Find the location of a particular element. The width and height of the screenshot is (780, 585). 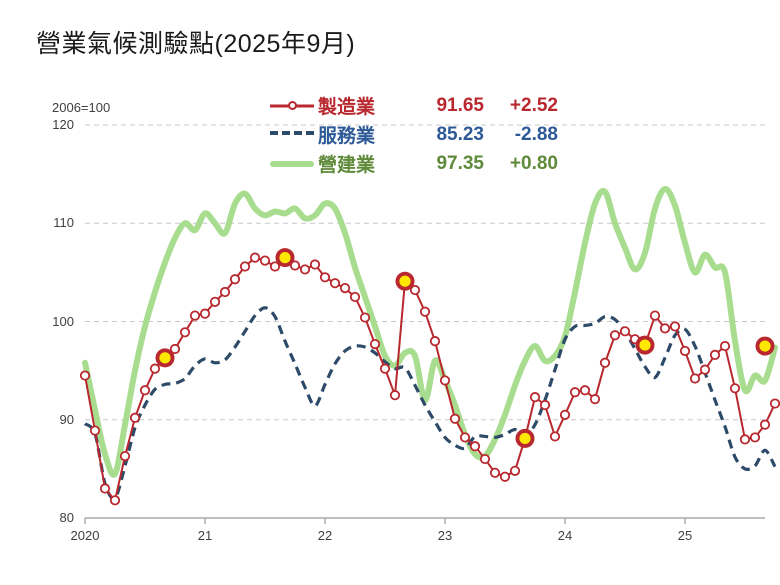

legend-label-manufacturing: 製造業 is located at coordinates (347, 107).